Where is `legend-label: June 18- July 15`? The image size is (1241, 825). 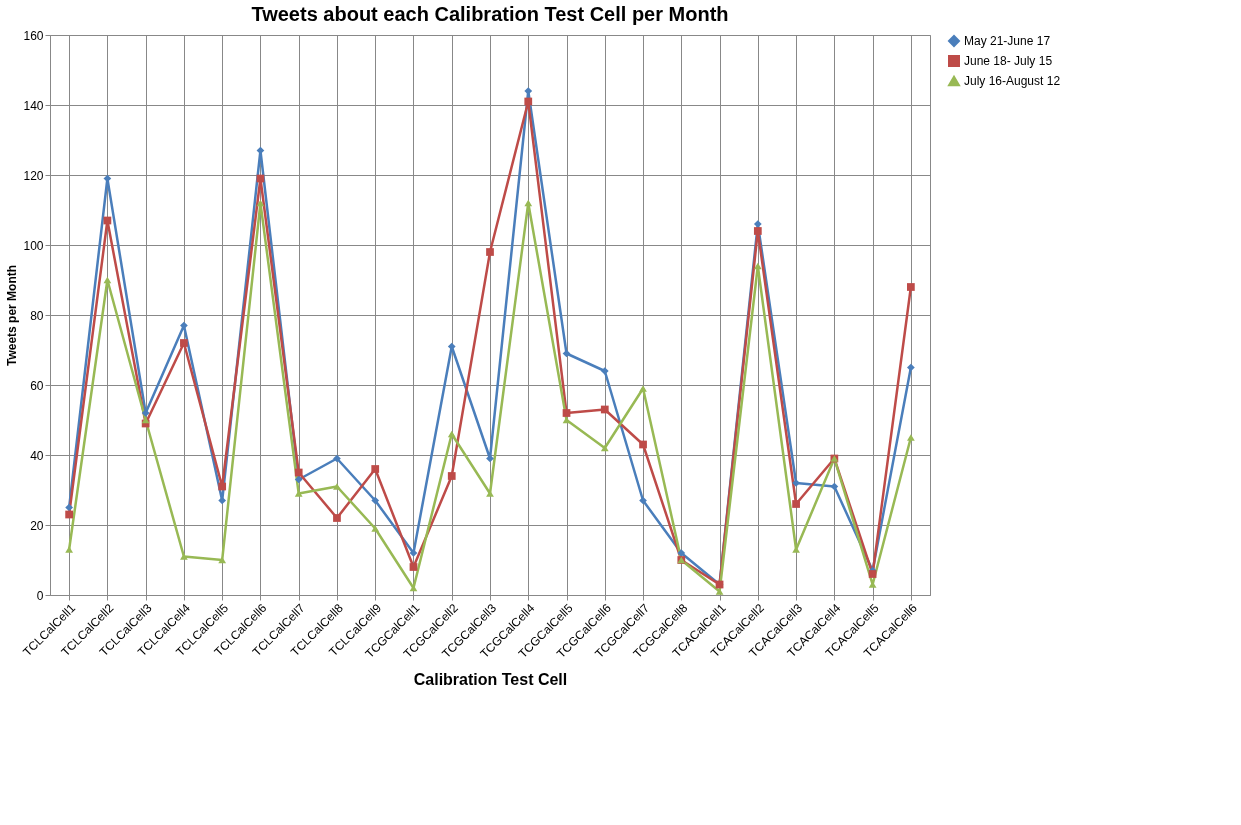
legend-label: June 18- July 15 is located at coordinates (1008, 61).